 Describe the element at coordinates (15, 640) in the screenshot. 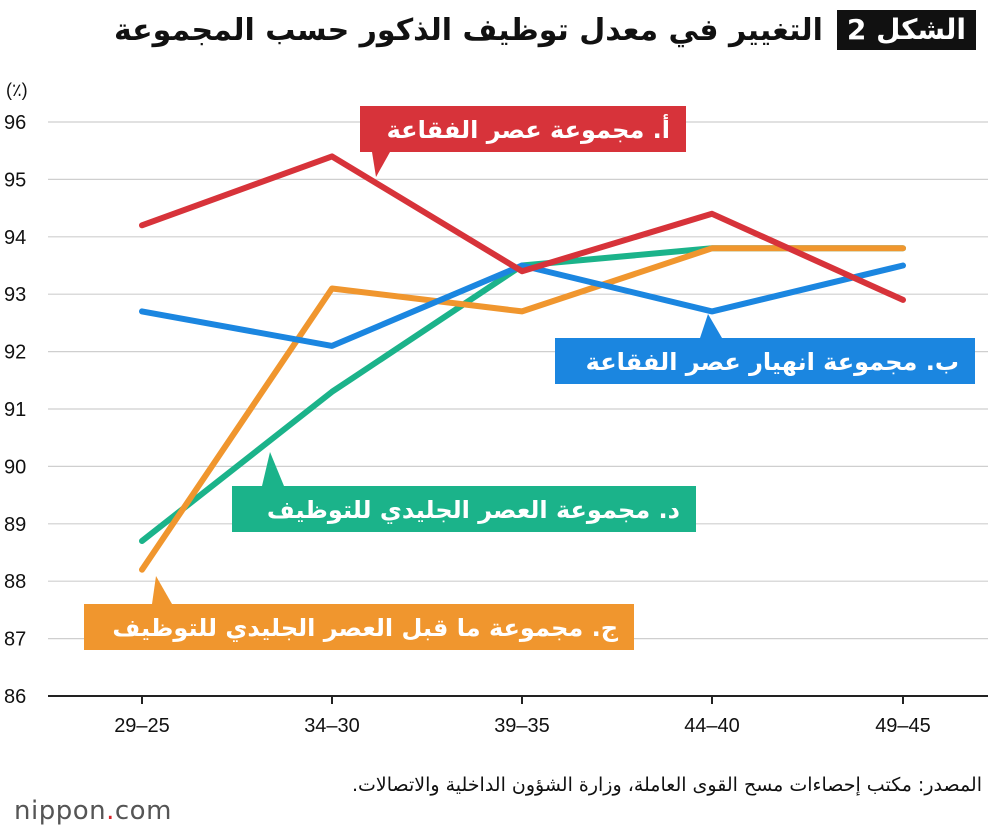

I see `y-tick-label: 87` at that location.